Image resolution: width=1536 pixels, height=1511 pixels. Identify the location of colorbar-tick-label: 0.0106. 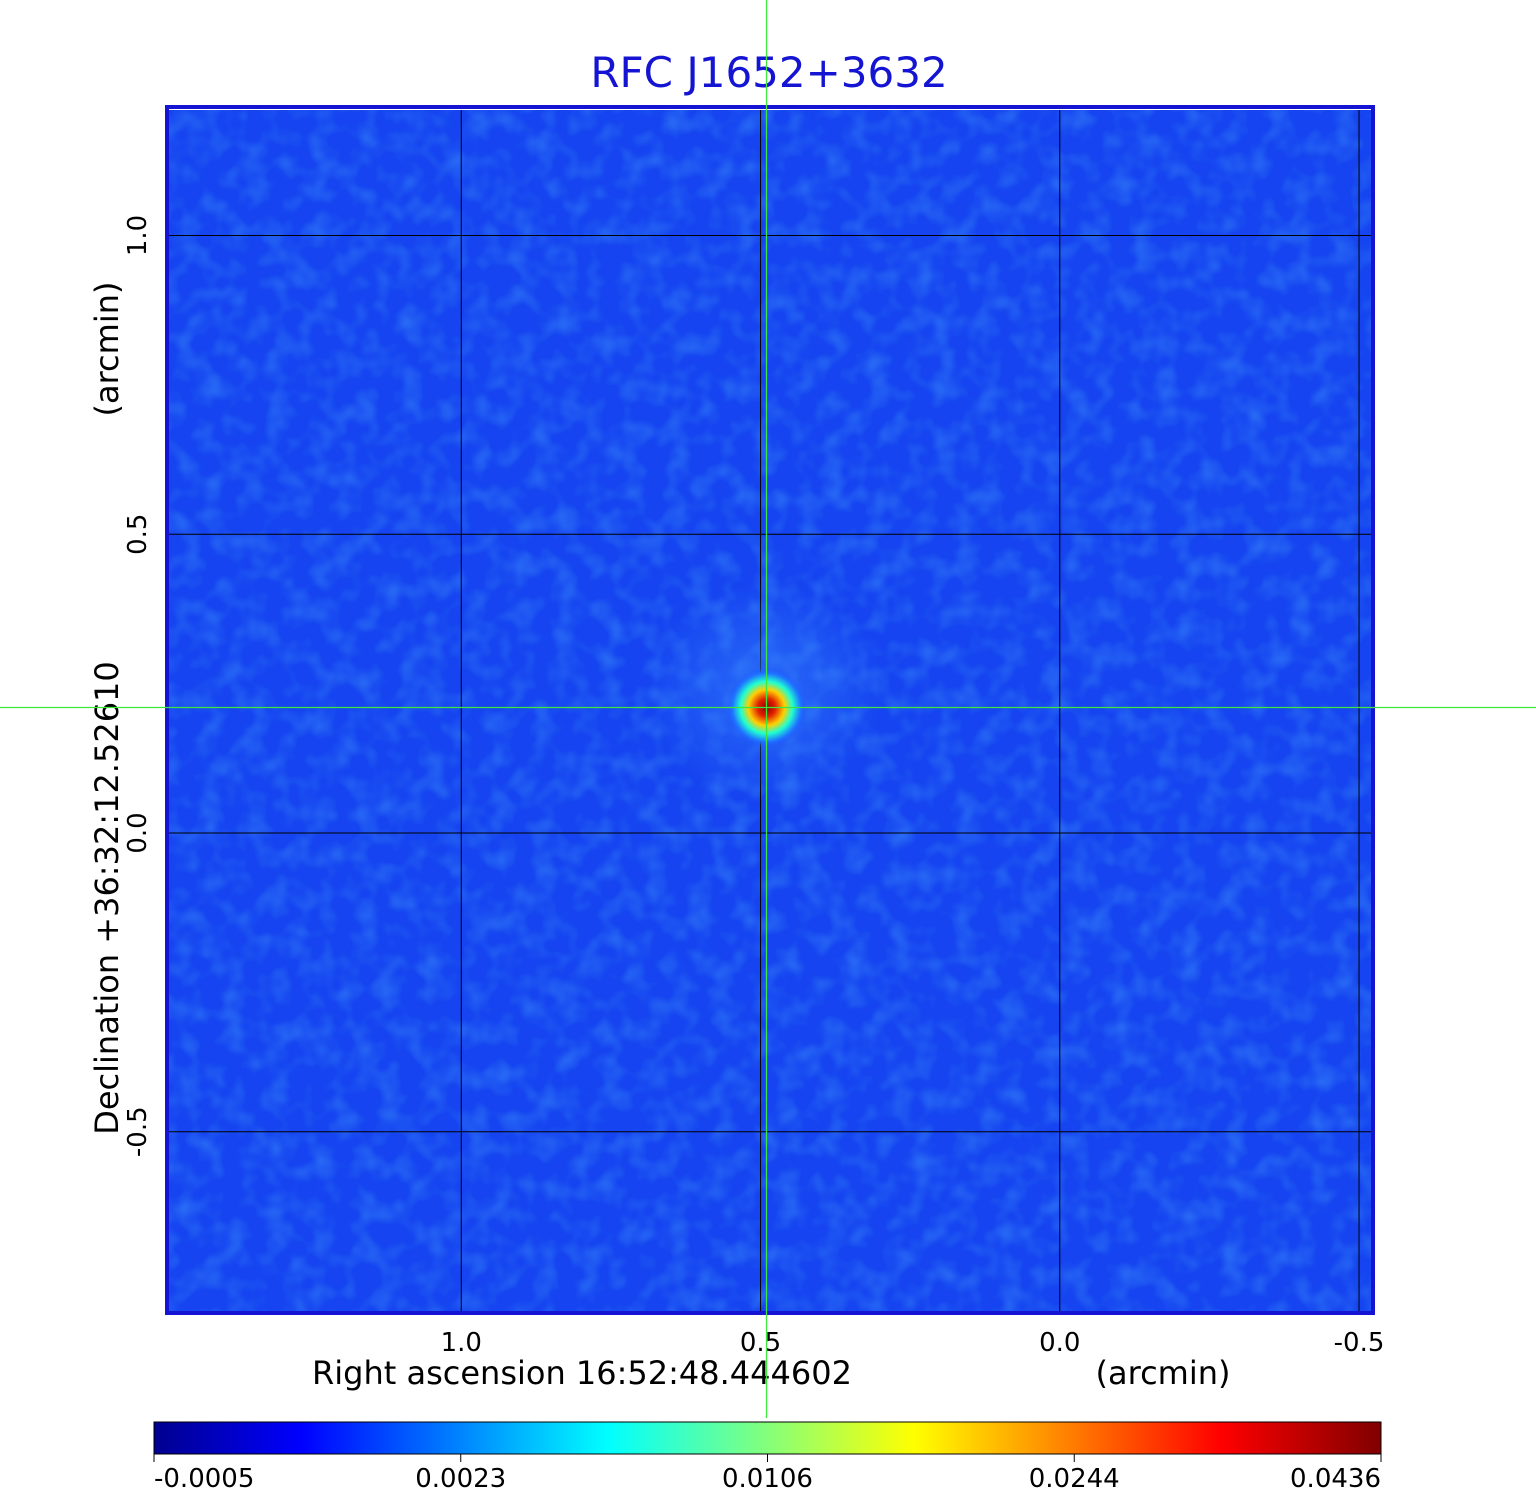
(767, 1479).